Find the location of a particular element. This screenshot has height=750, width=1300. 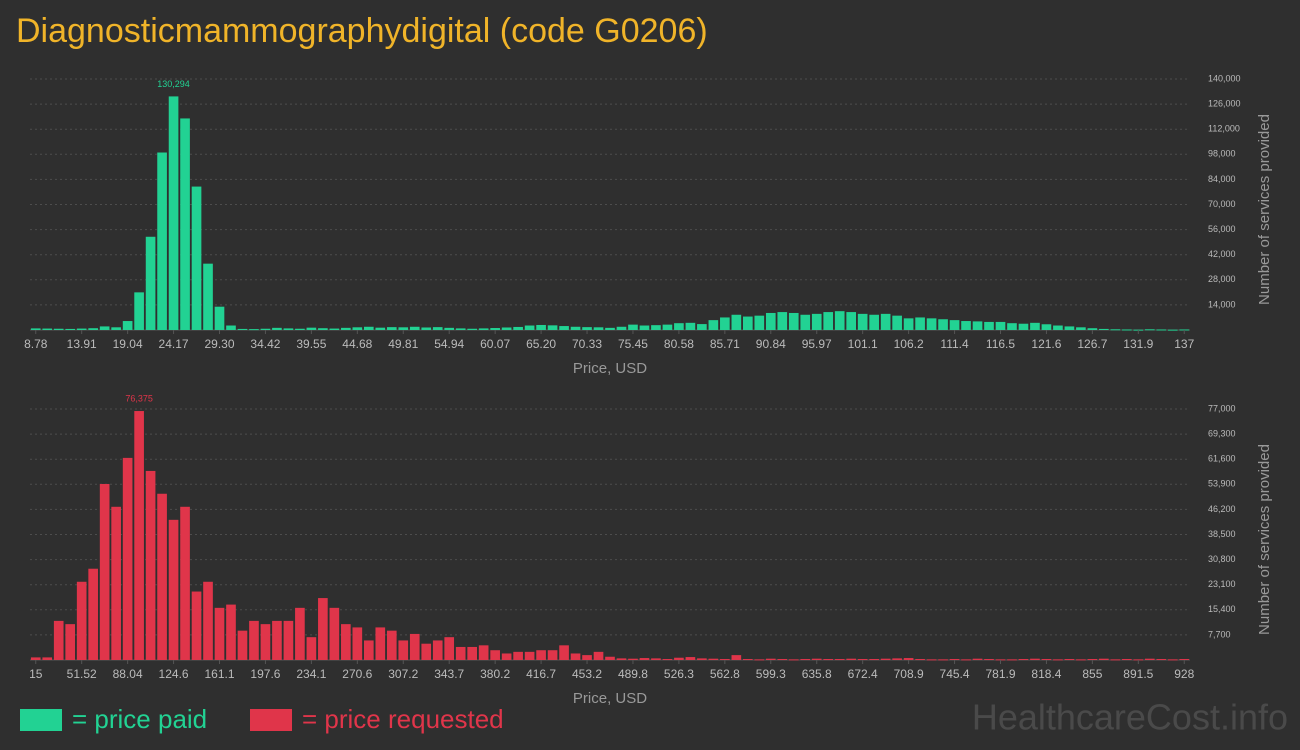

x-tick-label: 13.91 is located at coordinates (82, 344).